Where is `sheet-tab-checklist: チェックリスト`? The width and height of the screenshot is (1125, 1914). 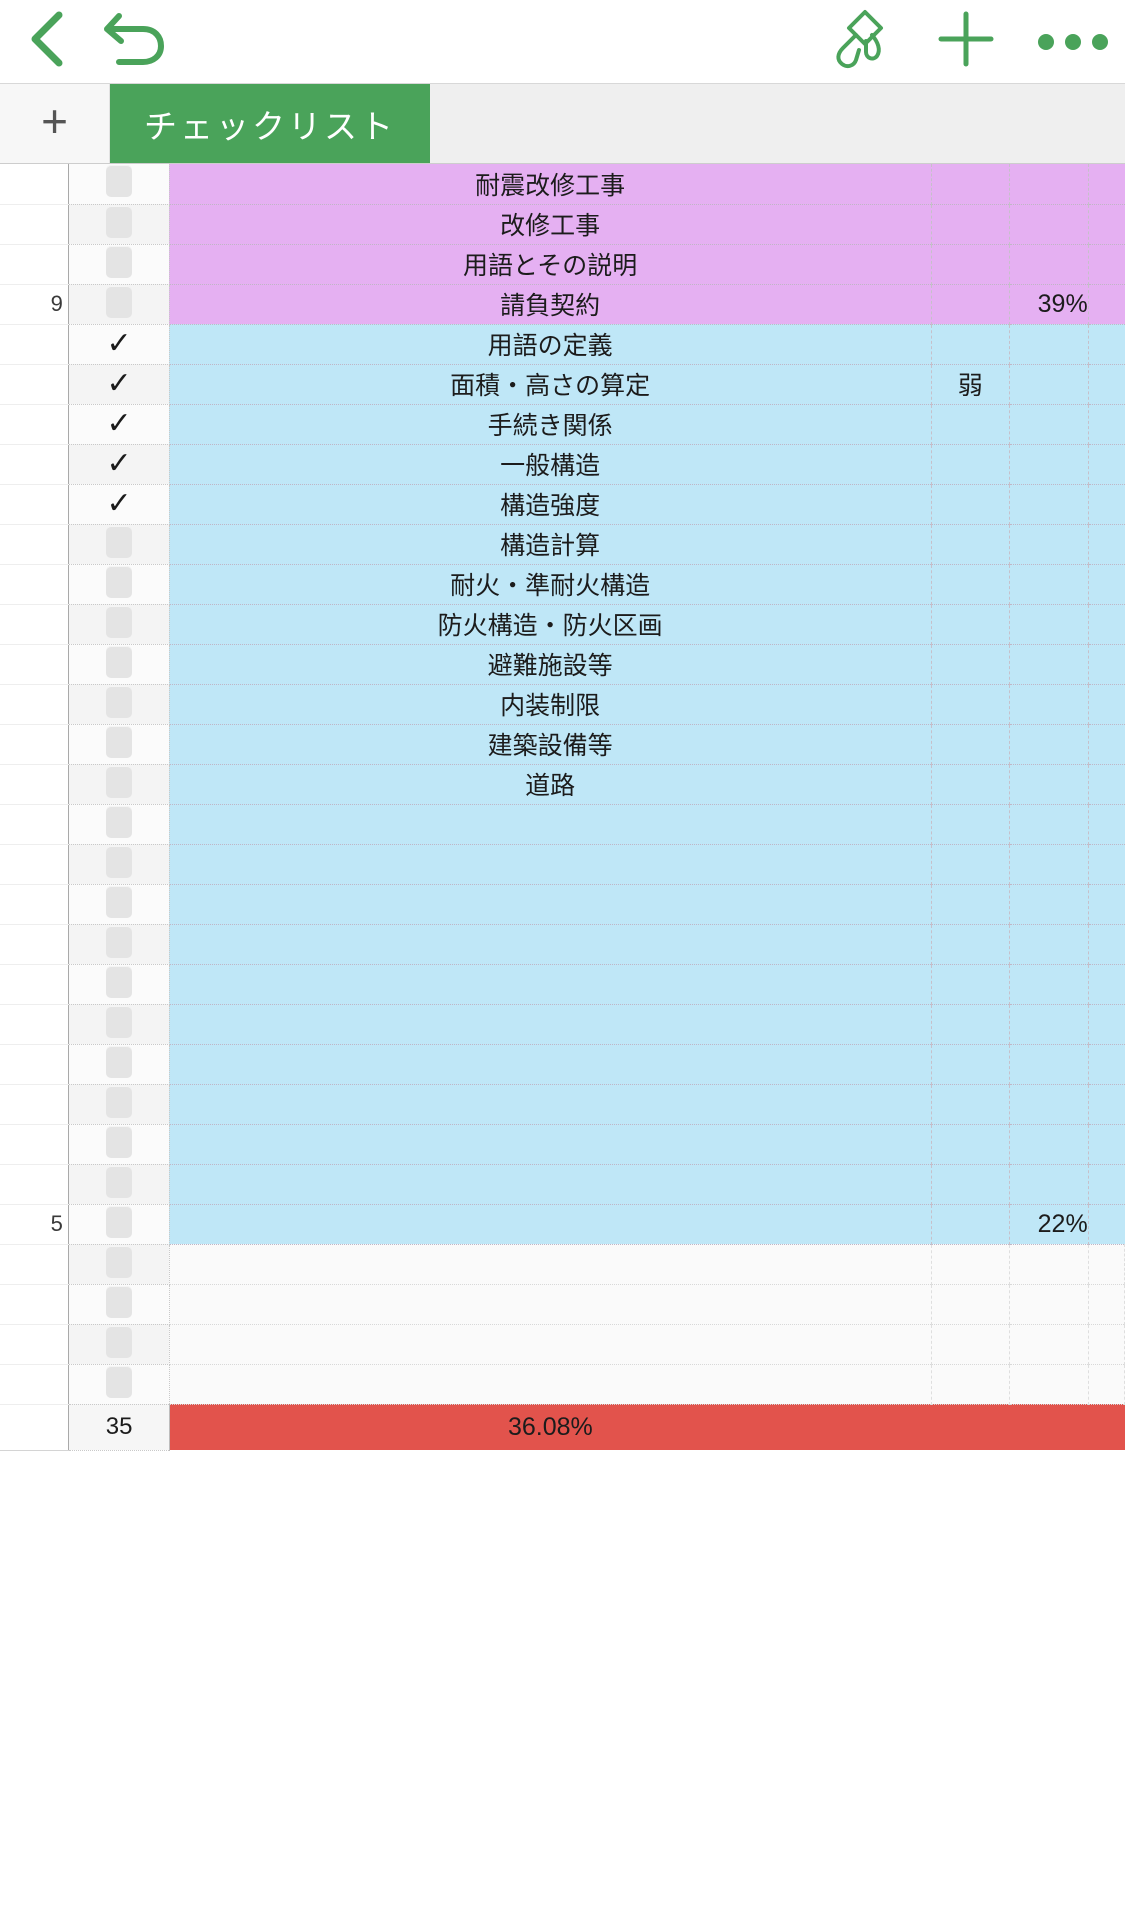 sheet-tab-checklist: チェックリスト is located at coordinates (270, 123).